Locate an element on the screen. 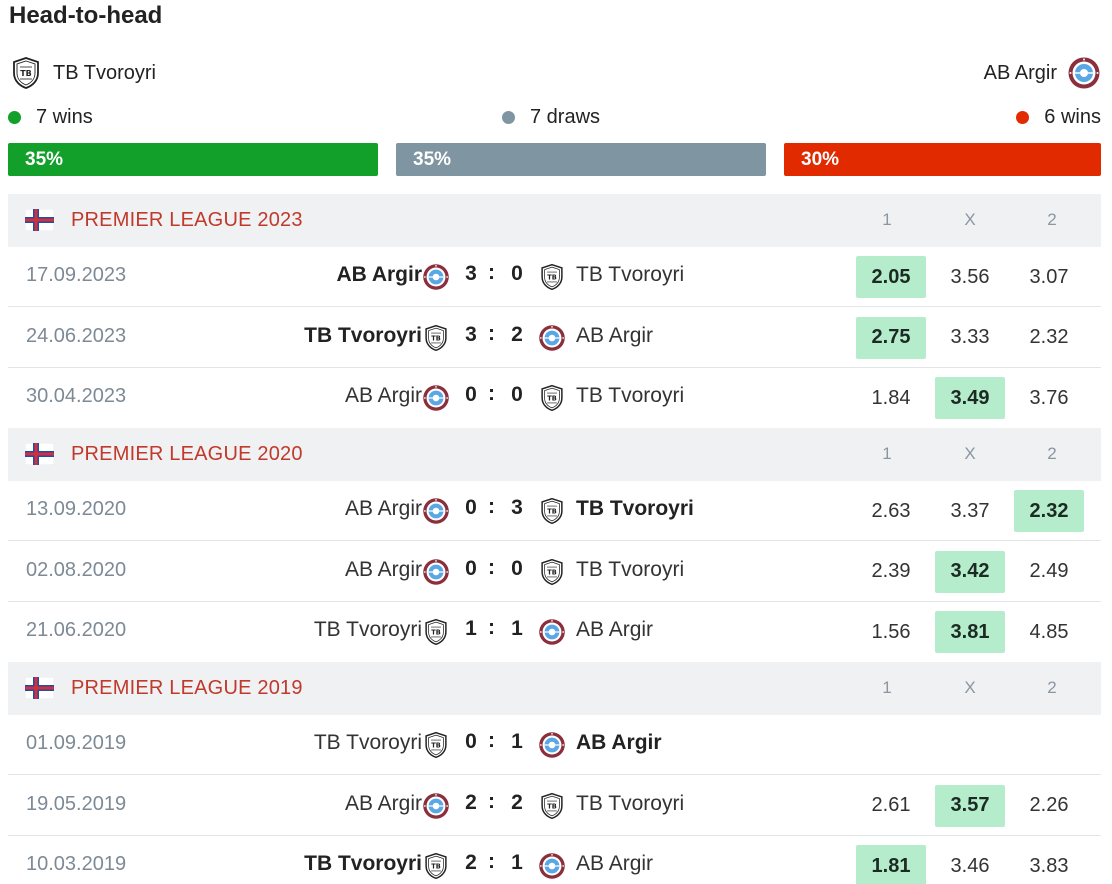 The image size is (1112, 884). odds-o1: 2.39 is located at coordinates (891, 571).